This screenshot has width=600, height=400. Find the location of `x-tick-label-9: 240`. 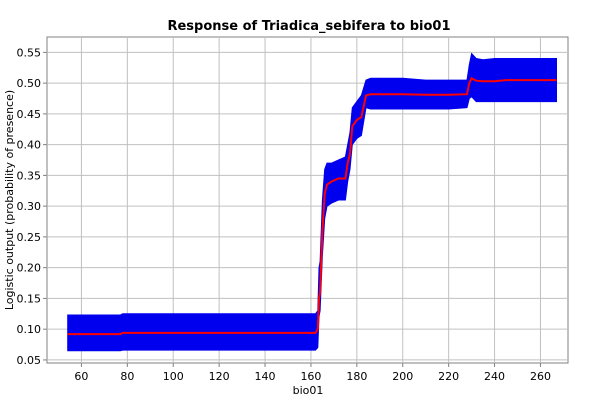

x-tick-label-9: 240 is located at coordinates (494, 376).